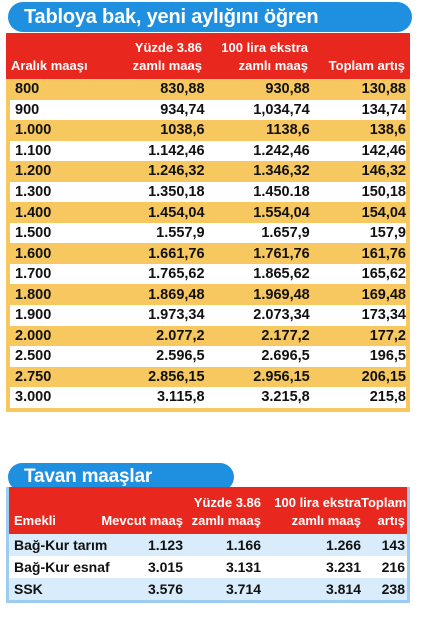 This screenshot has height=617, width=428. Describe the element at coordinates (311, 512) in the screenshot. I see `header-extra2: 100 lira ekstra zamlı maaş` at that location.